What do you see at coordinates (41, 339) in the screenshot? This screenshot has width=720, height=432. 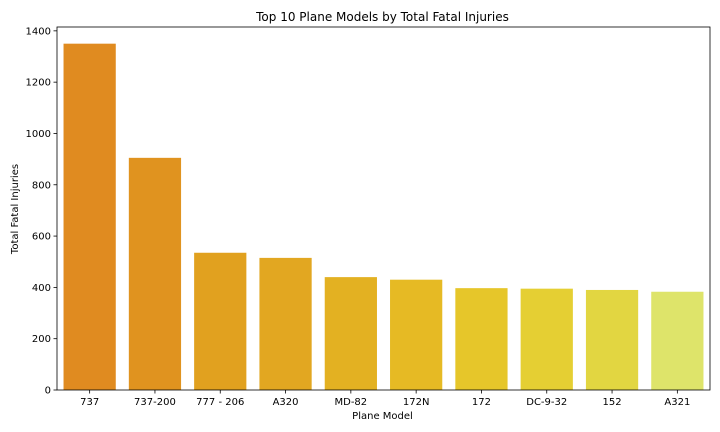 I see `y-tick-label: 200` at bounding box center [41, 339].